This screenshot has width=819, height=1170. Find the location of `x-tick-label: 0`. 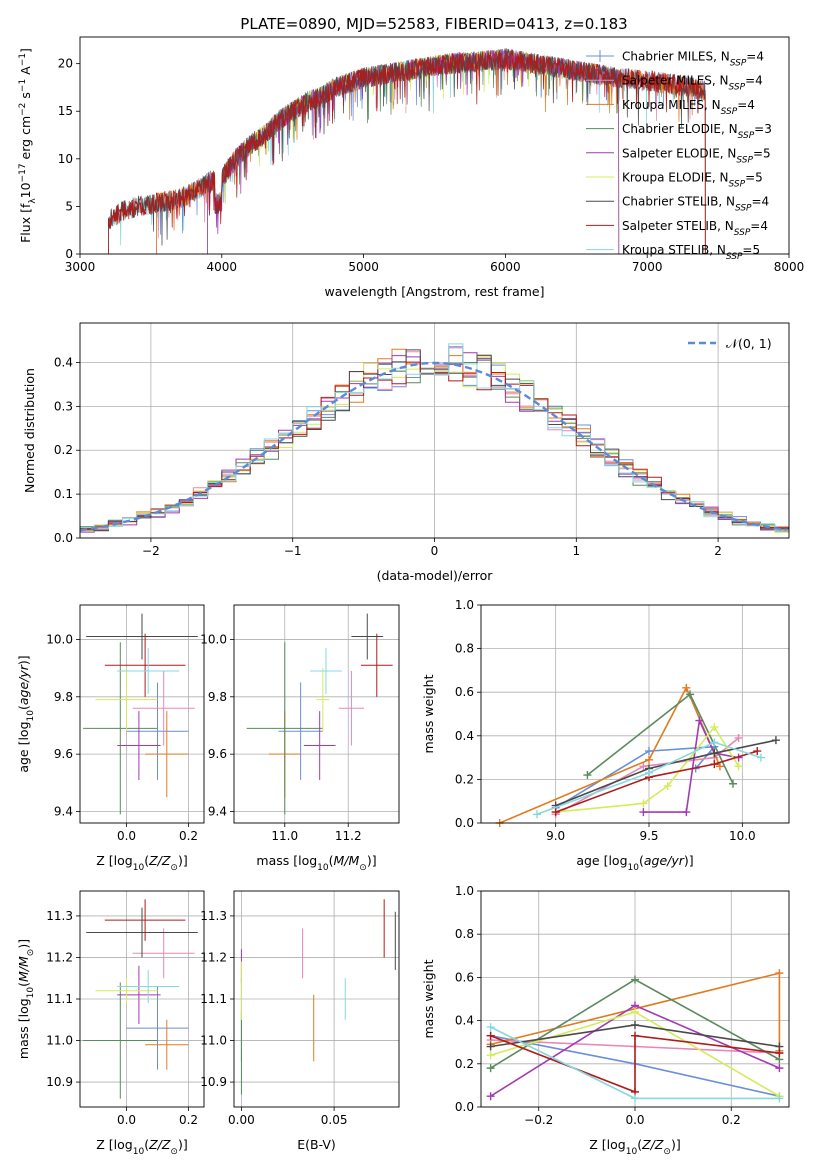

x-tick-label: 0 is located at coordinates (435, 551).